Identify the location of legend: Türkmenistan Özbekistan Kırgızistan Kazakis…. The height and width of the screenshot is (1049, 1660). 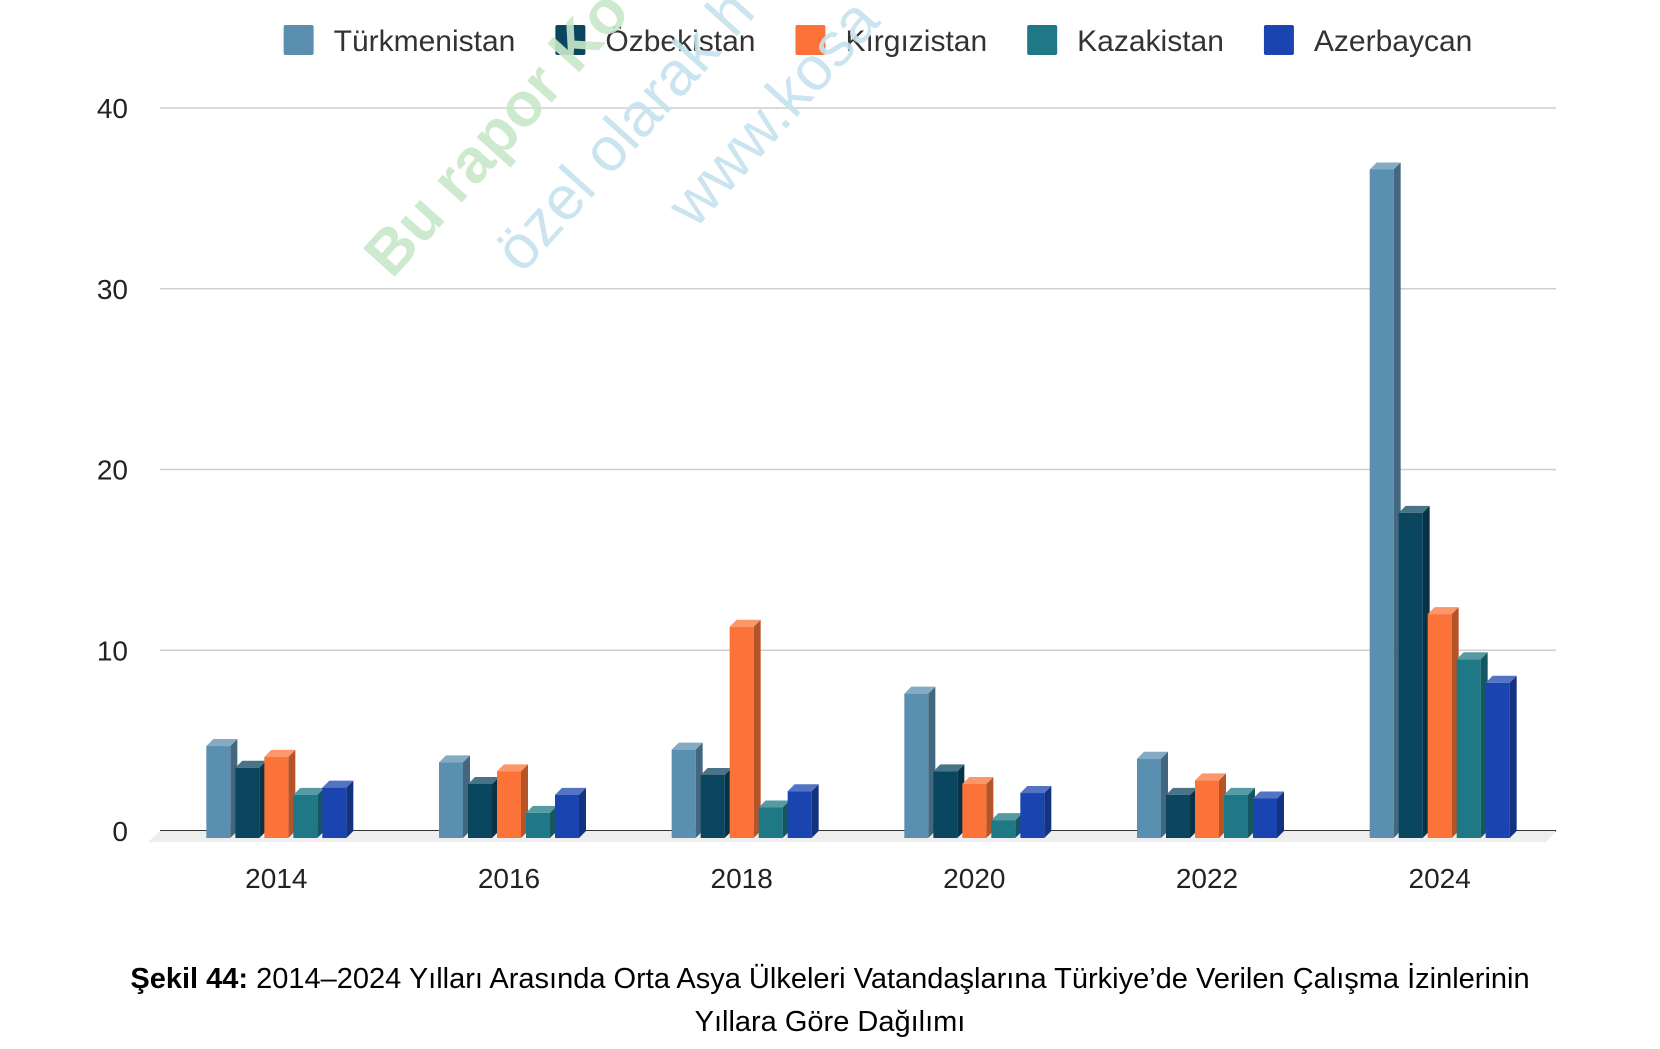
(877, 41).